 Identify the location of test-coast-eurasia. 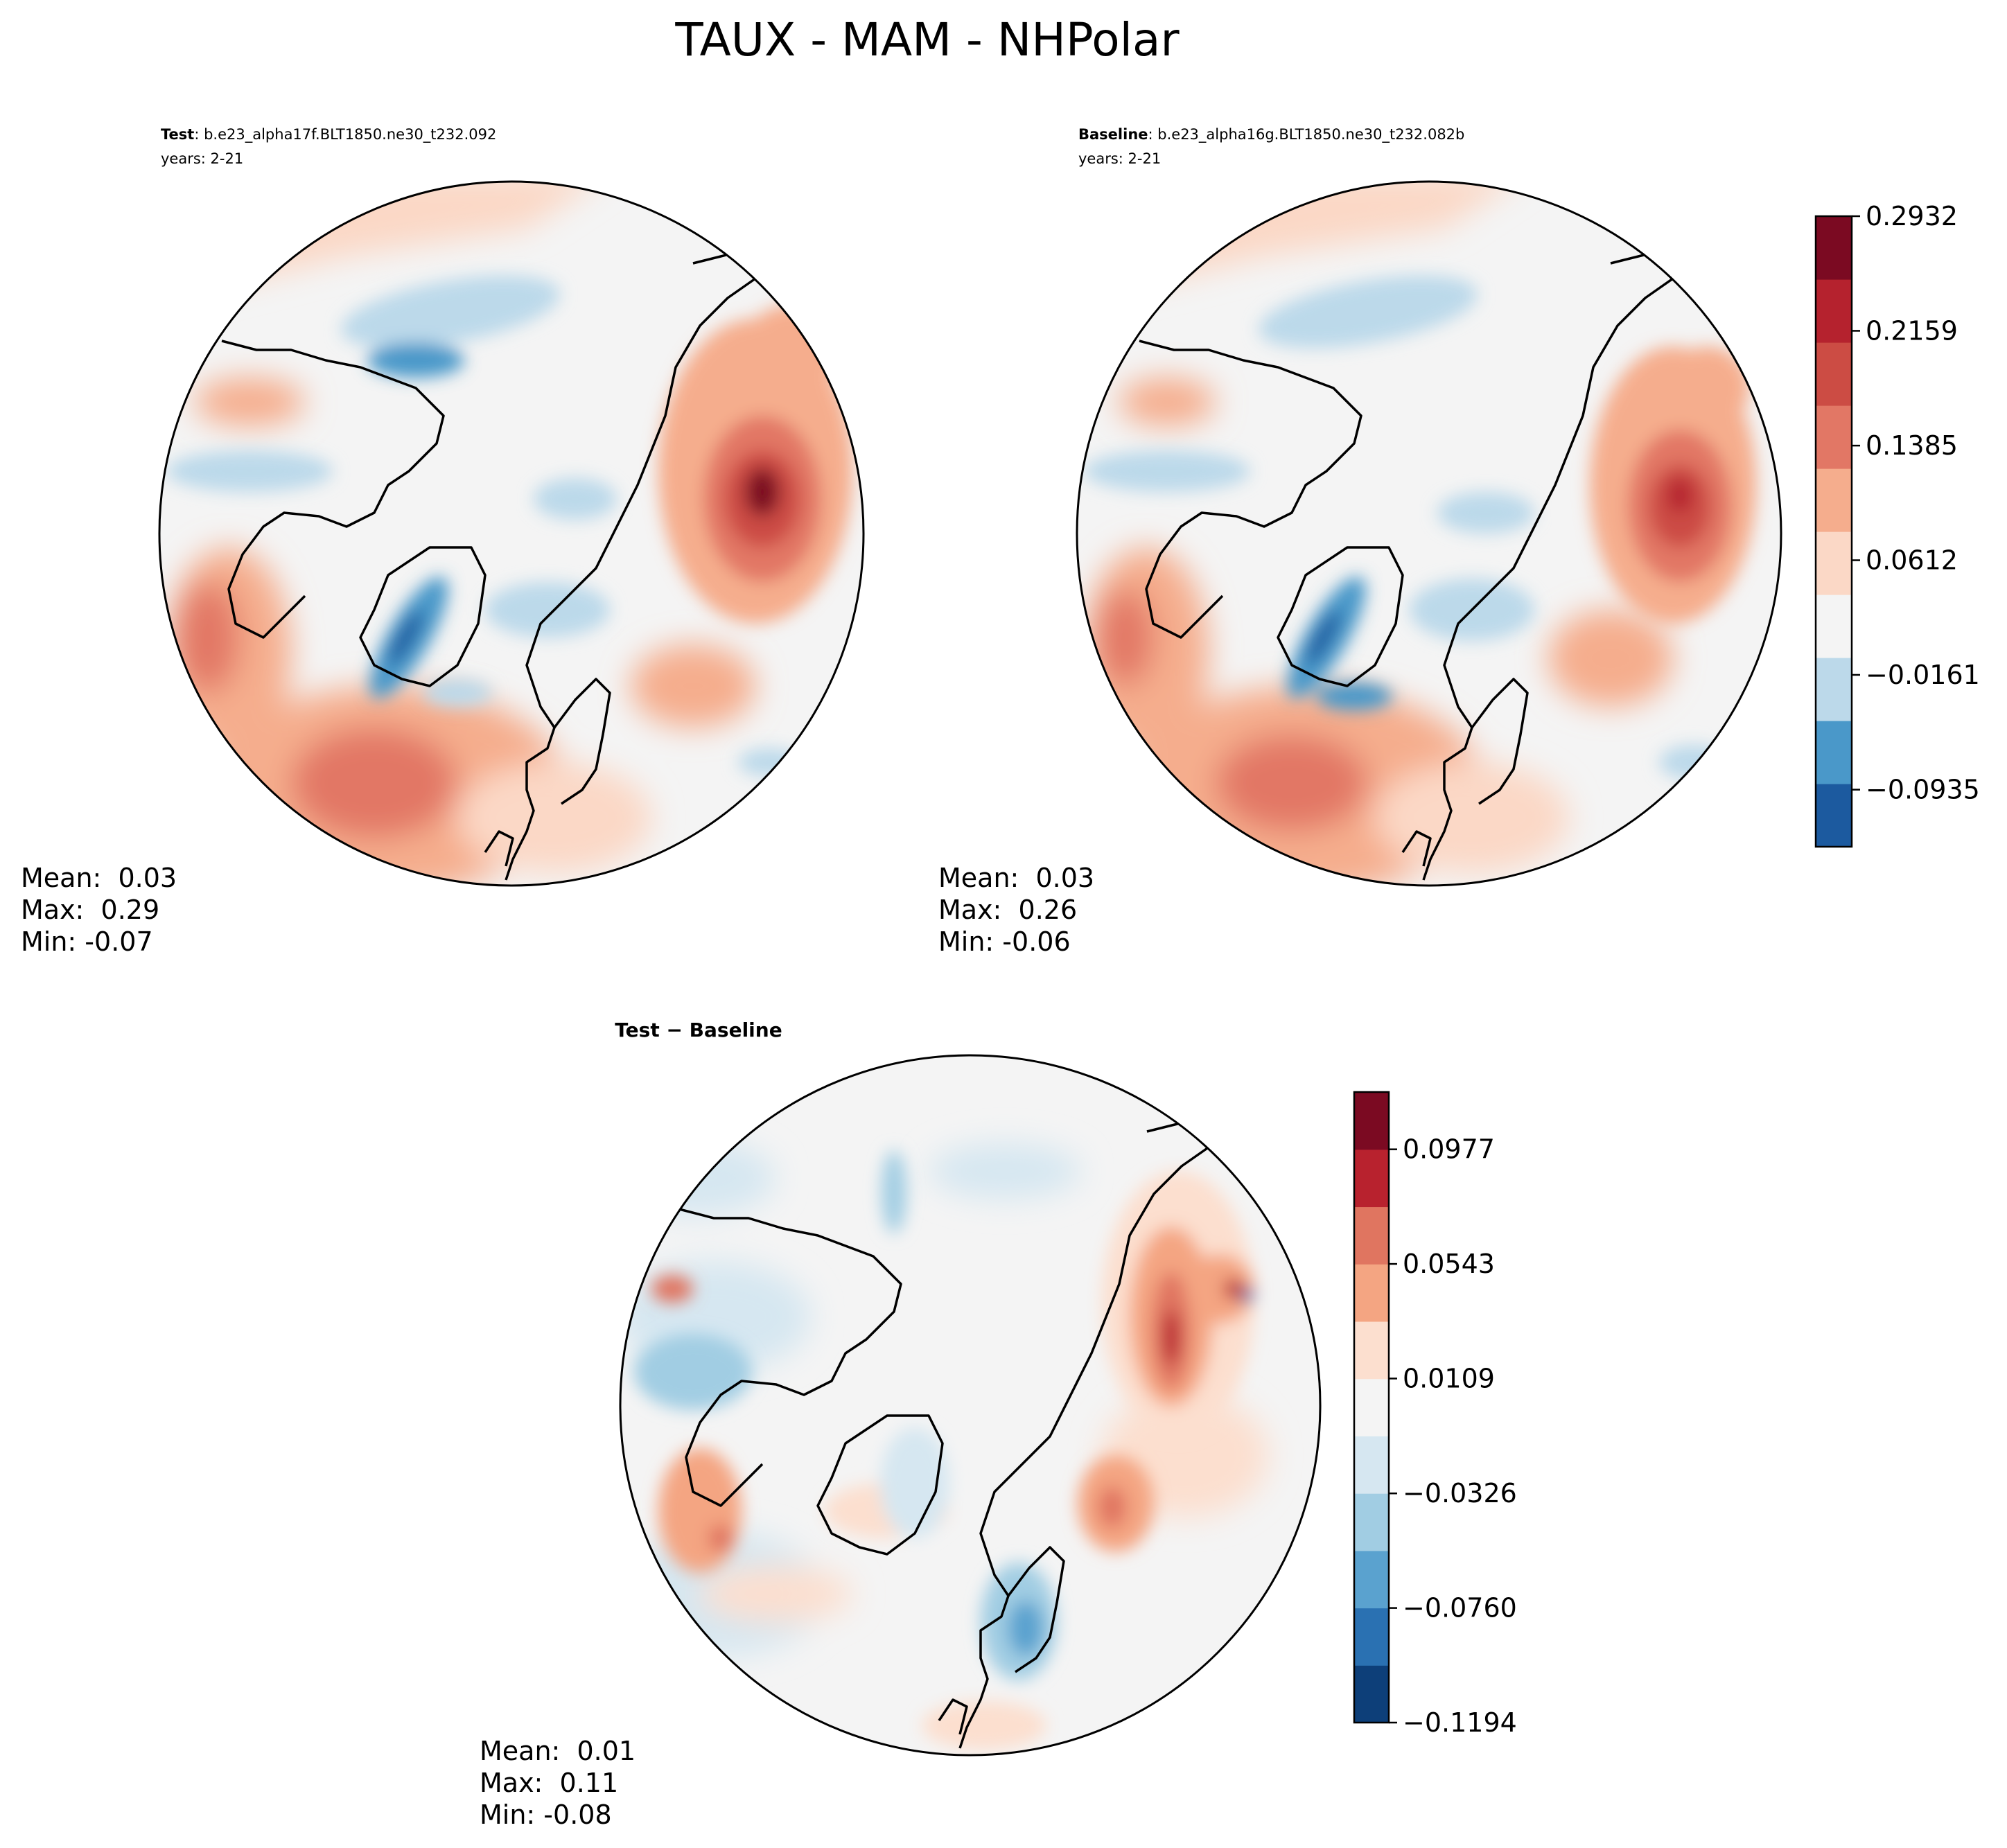
(631, 579).